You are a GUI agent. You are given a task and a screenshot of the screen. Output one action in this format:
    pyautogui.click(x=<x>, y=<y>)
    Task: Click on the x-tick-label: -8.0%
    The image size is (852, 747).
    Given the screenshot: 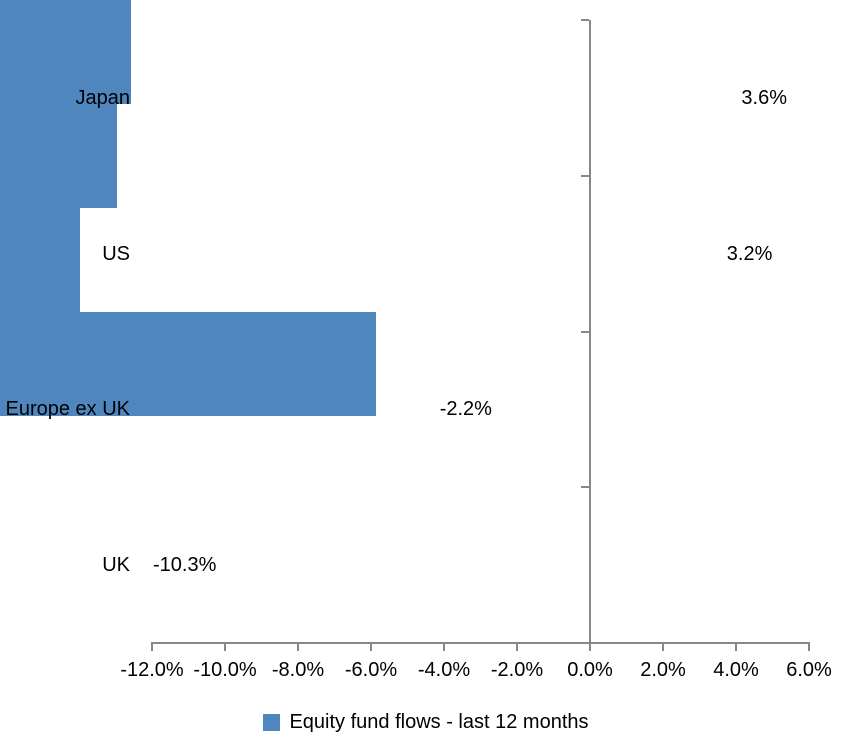 What is the action you would take?
    pyautogui.click(x=298, y=670)
    